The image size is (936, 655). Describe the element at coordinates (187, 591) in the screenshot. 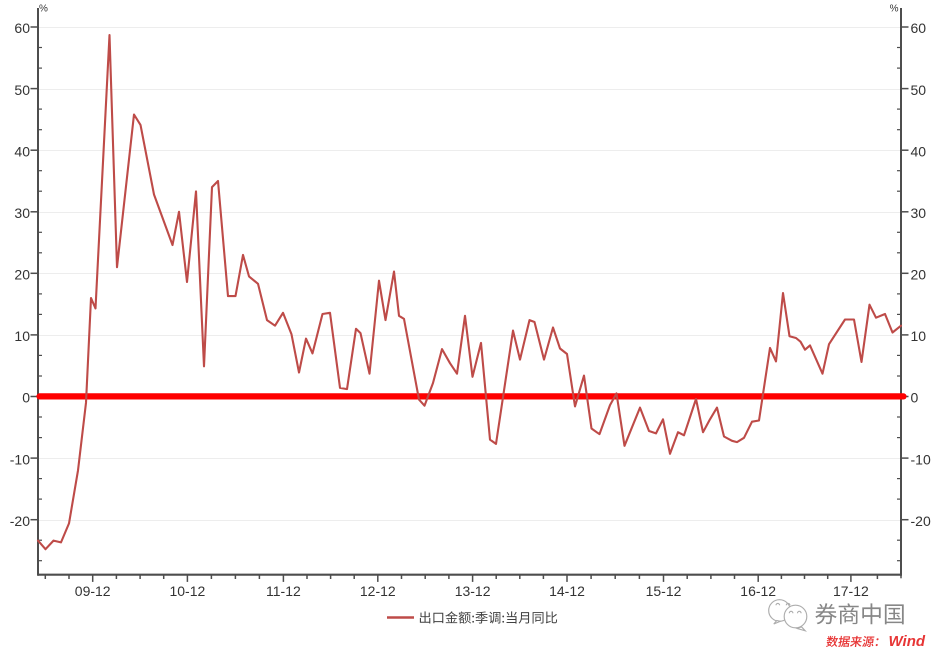

I see `svg-text: 10-12` at that location.